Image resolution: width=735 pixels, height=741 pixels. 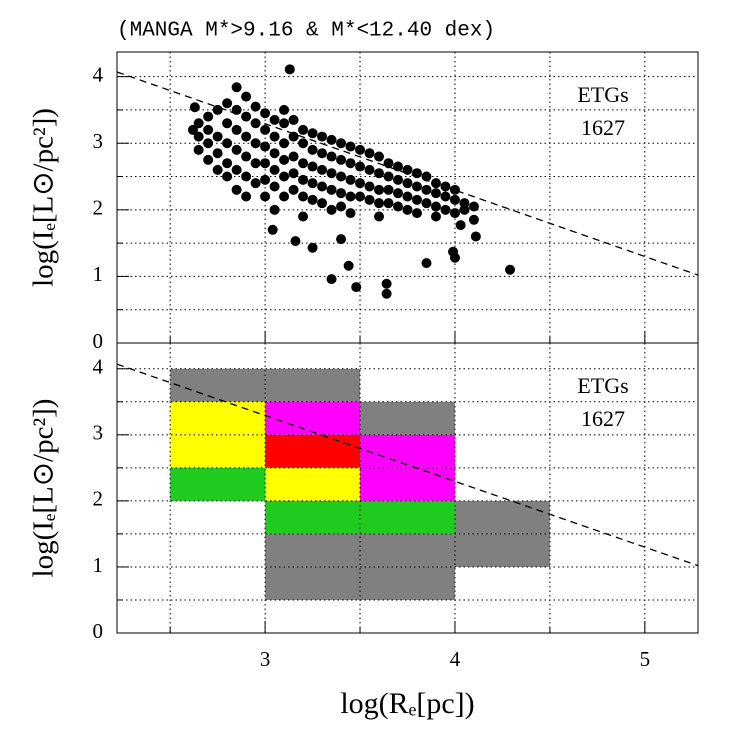 What do you see at coordinates (98, 565) in the screenshot?
I see `y-tick-label: 1` at bounding box center [98, 565].